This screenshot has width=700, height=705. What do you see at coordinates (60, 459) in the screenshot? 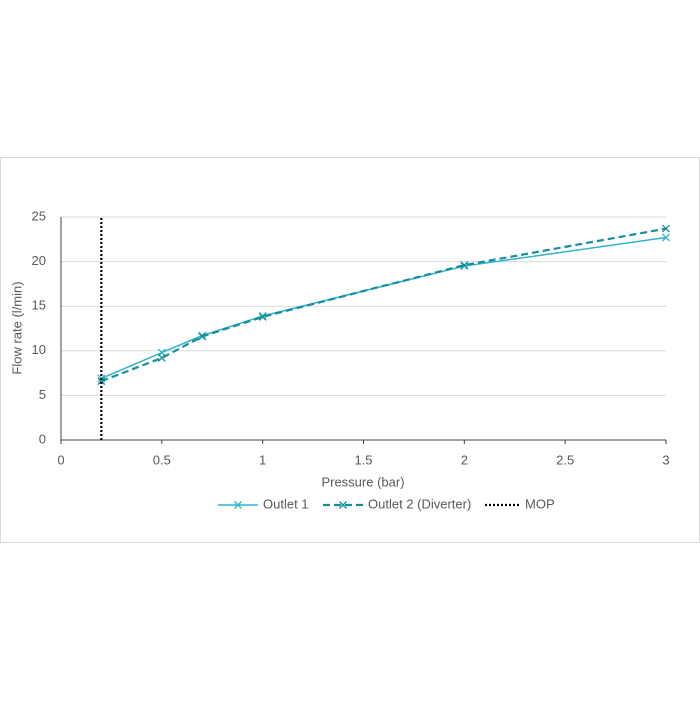
I see `x-tick-label: 0` at bounding box center [60, 459].